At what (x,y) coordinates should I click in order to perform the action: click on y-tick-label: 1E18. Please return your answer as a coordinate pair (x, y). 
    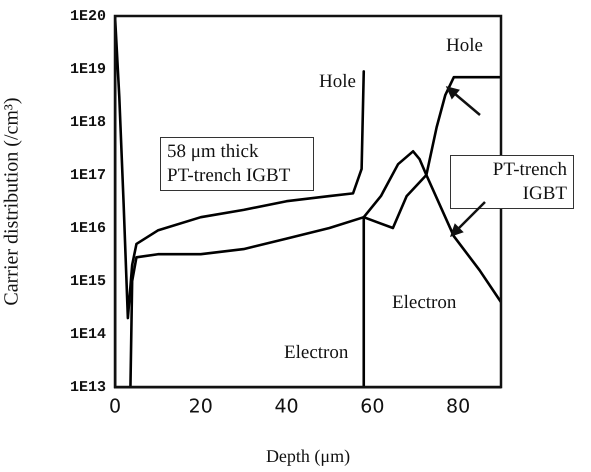
    Looking at the image, I should click on (88, 122).